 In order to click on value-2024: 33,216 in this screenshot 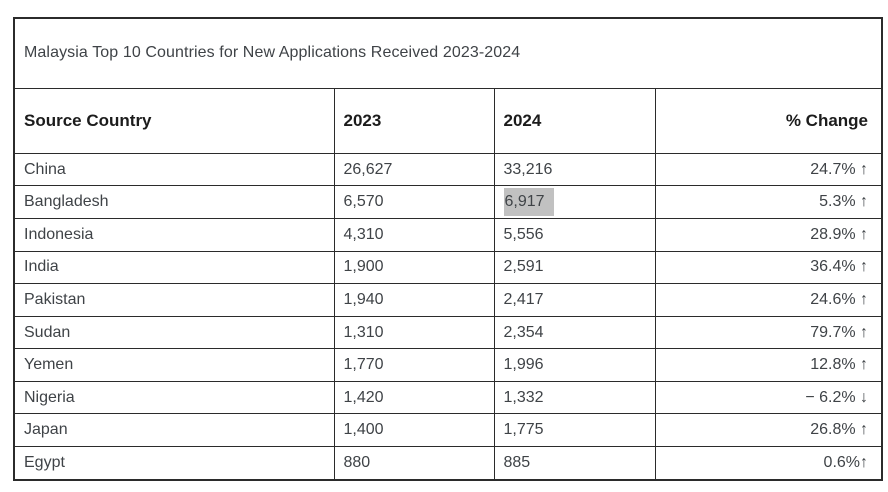, I will do `click(528, 169)`.